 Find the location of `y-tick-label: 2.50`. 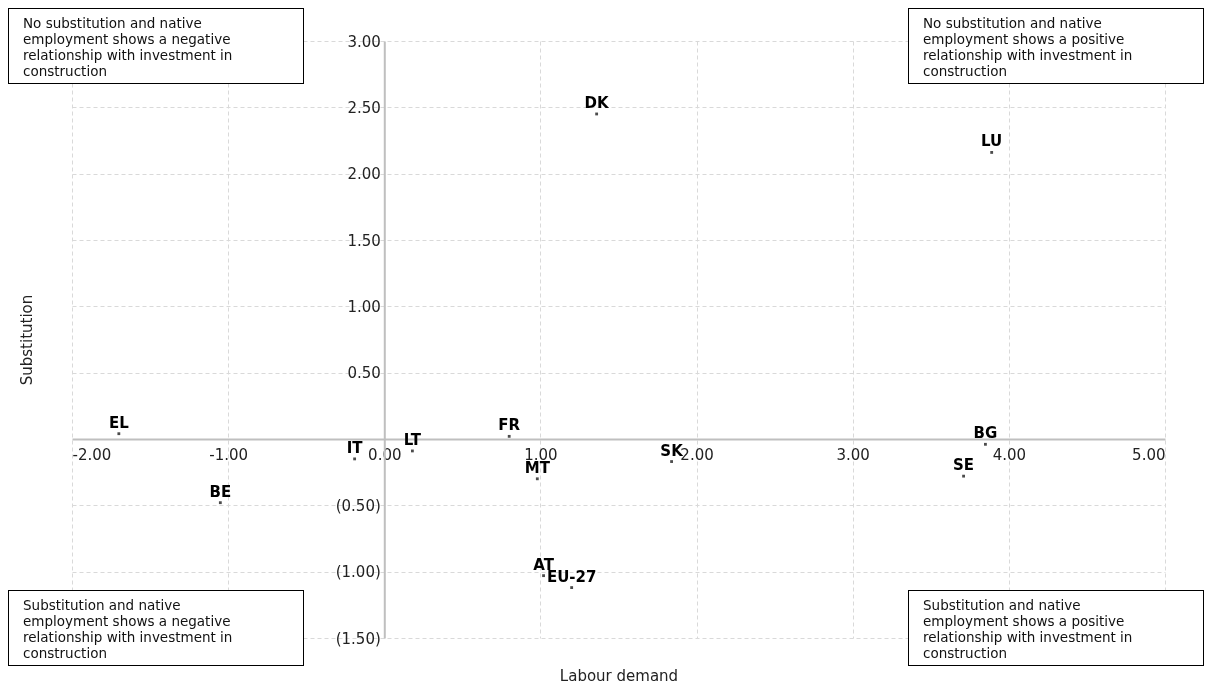

y-tick-label: 2.50 is located at coordinates (364, 107).